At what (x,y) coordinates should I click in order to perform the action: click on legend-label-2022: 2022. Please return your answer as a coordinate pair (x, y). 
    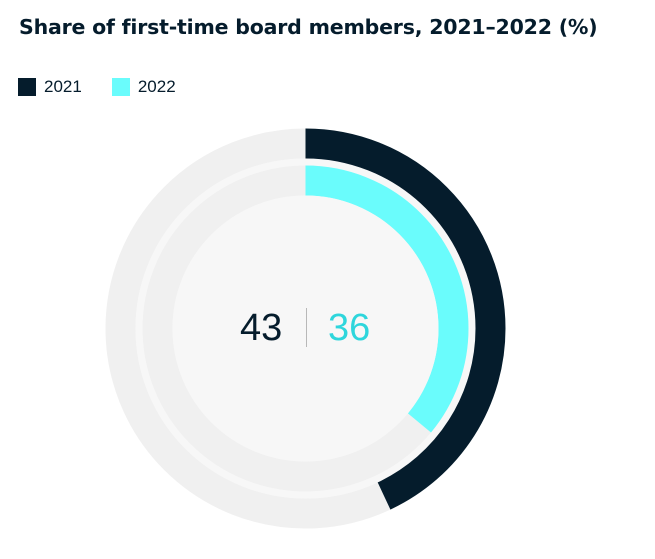
    Looking at the image, I should click on (156, 86).